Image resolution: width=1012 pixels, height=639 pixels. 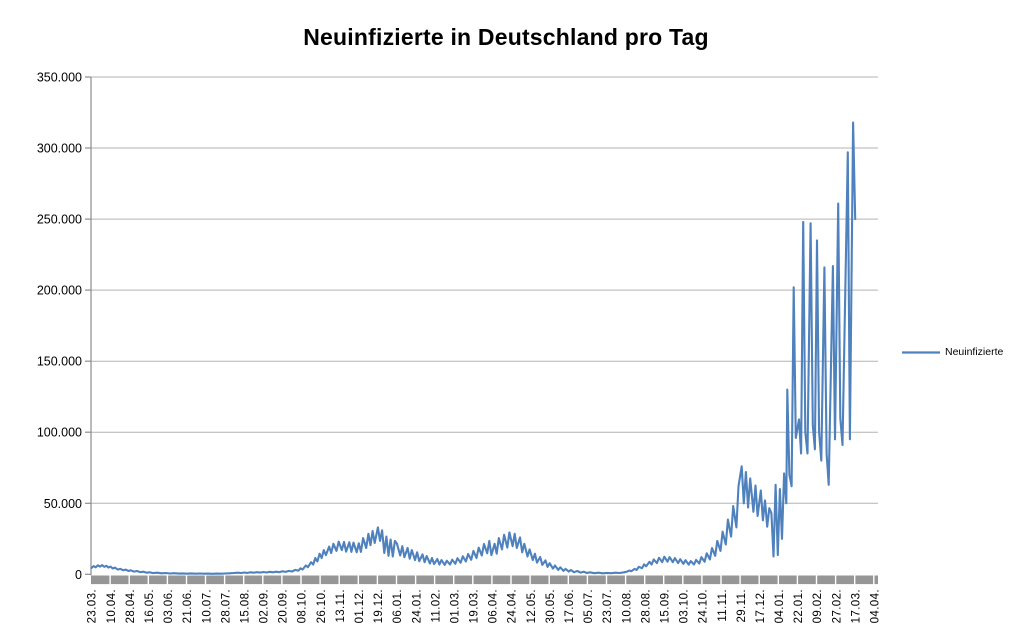 I want to click on x-tick-label: 04.01., so click(x=780, y=606).